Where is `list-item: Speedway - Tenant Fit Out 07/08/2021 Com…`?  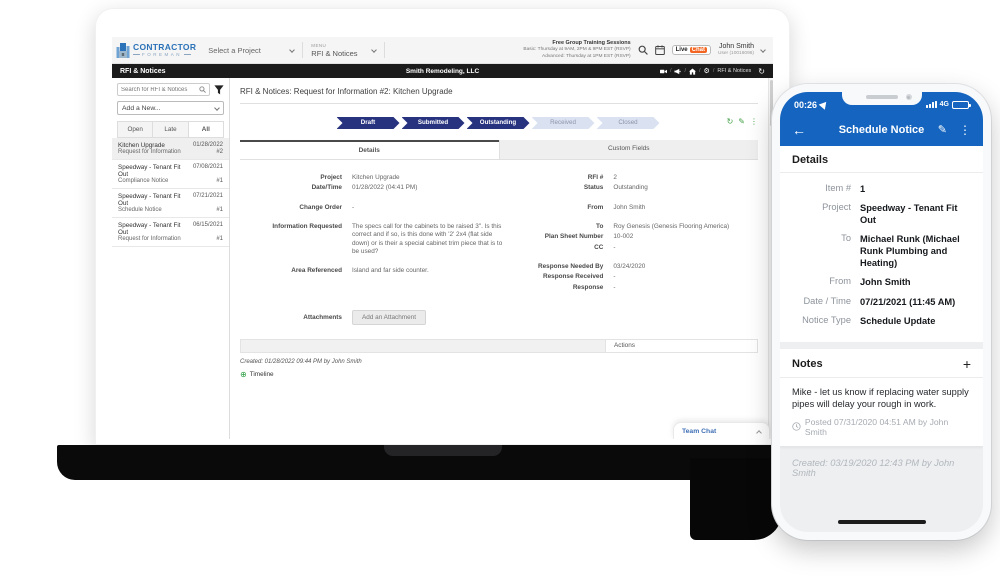
list-item: Speedway - Tenant Fit Out 07/08/2021 Com… is located at coordinates (170, 174).